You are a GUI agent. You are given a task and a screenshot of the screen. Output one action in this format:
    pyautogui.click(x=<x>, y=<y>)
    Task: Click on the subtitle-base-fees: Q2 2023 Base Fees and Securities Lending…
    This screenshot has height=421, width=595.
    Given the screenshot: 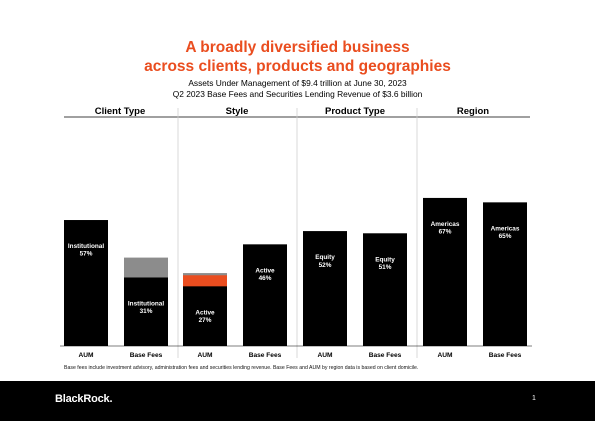 What is the action you would take?
    pyautogui.click(x=297, y=94)
    